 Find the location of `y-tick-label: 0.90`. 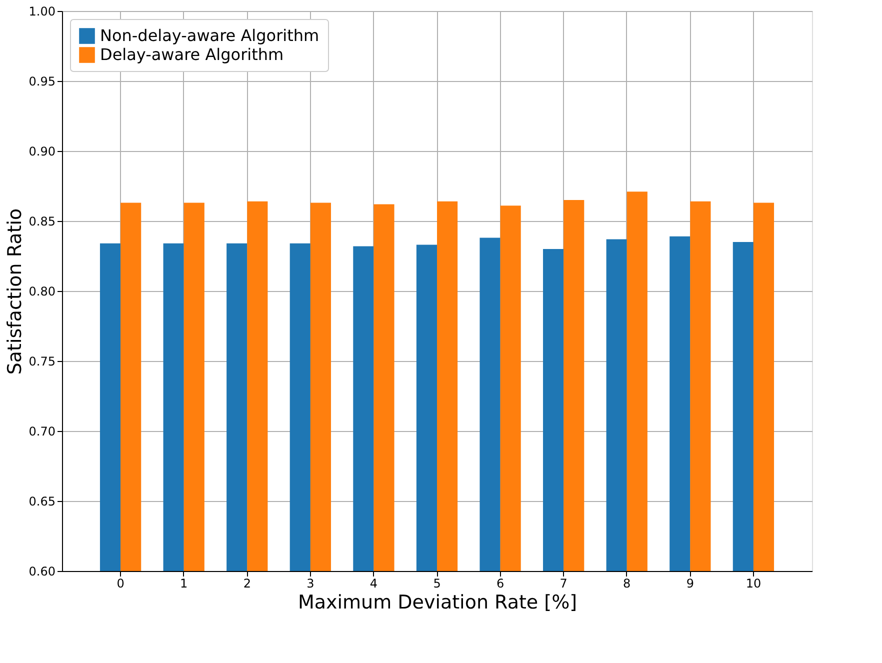

y-tick-label: 0.90 is located at coordinates (42, 151).